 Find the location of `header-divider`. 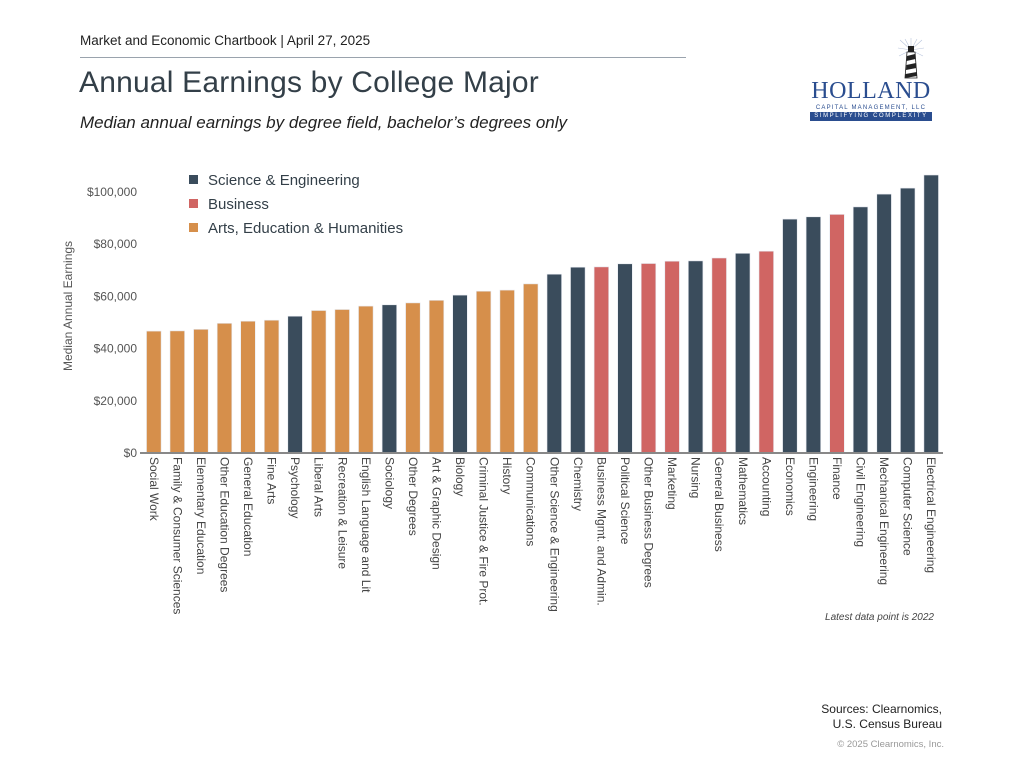

header-divider is located at coordinates (383, 57).